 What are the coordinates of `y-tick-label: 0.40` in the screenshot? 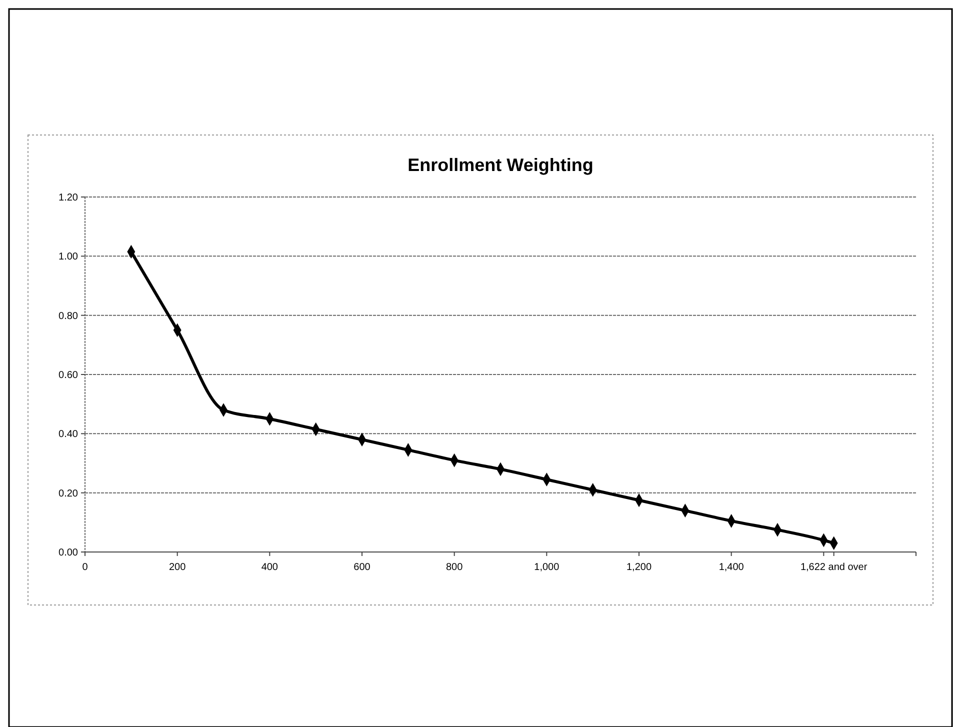 It's located at (68, 434).